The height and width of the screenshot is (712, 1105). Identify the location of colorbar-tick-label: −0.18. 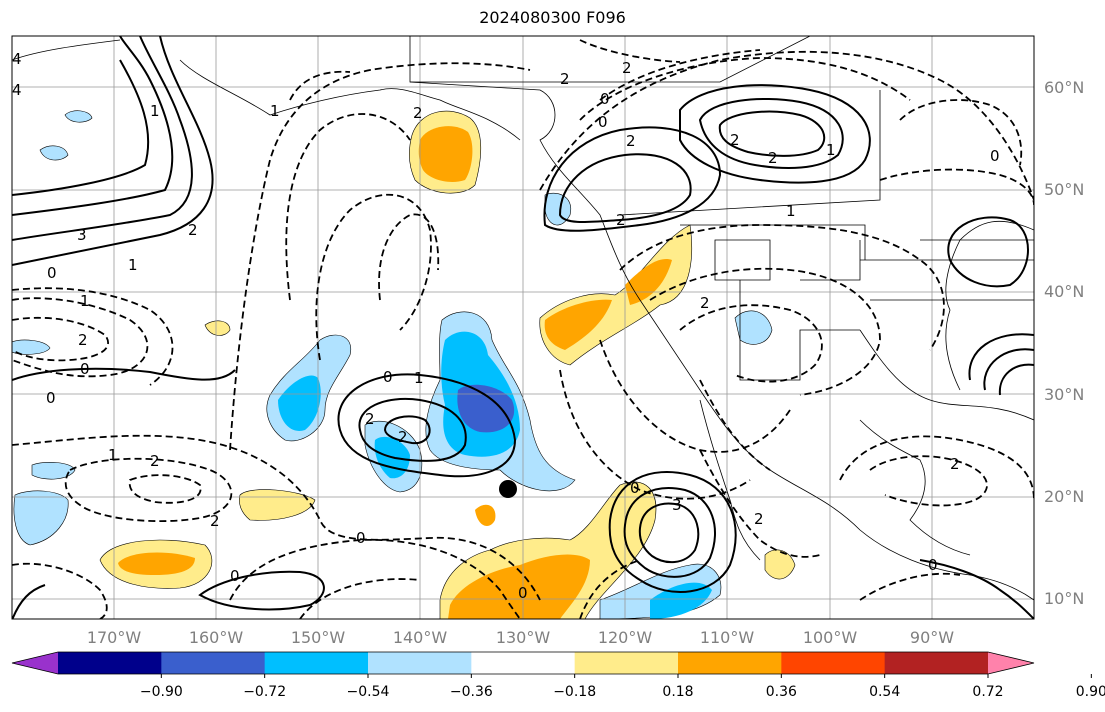
(574, 692).